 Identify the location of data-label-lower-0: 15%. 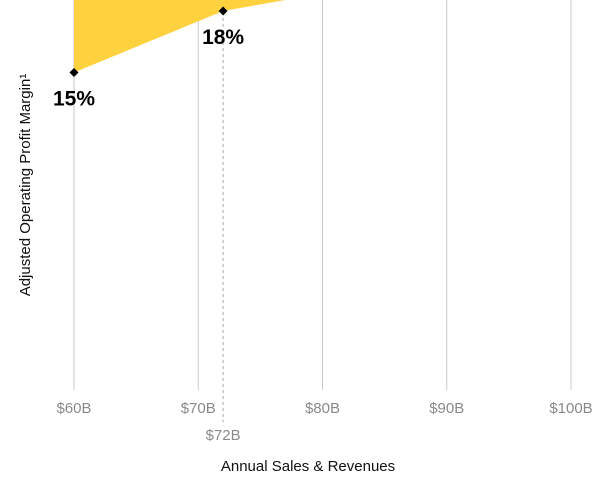
(74, 99).